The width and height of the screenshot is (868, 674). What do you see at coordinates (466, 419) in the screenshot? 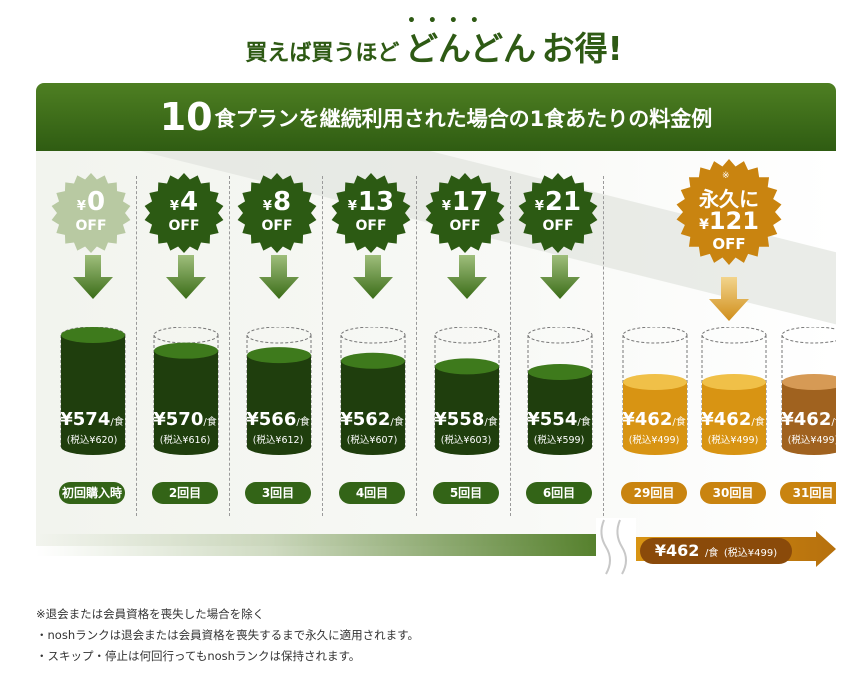
I see `meal-price: ¥558/食` at bounding box center [466, 419].